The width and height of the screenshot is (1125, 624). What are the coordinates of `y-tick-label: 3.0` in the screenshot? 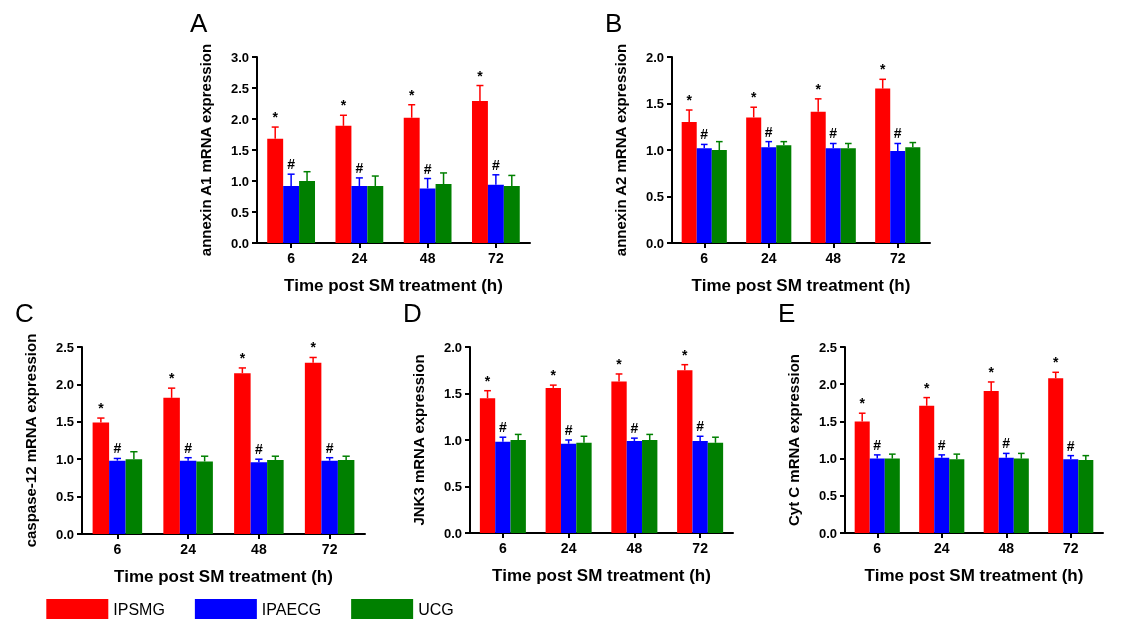 It's located at (239, 57).